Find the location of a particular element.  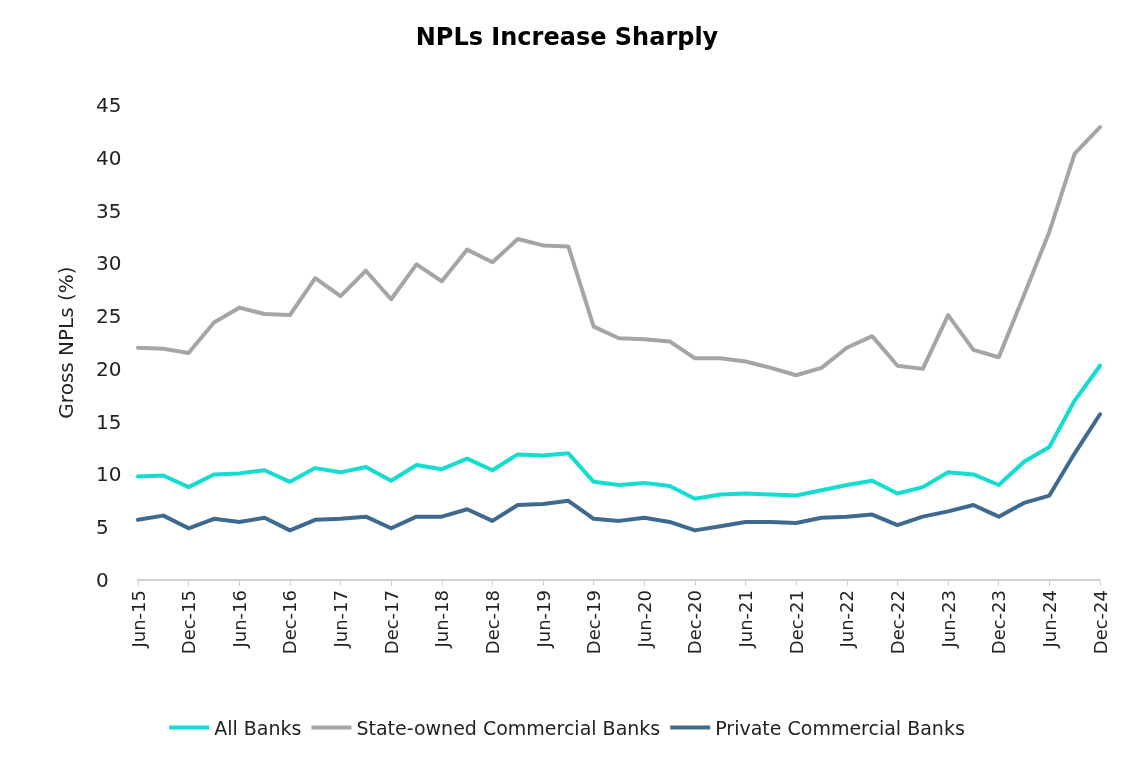

x-tick-label: Jun-17 is located at coordinates (341, 619).